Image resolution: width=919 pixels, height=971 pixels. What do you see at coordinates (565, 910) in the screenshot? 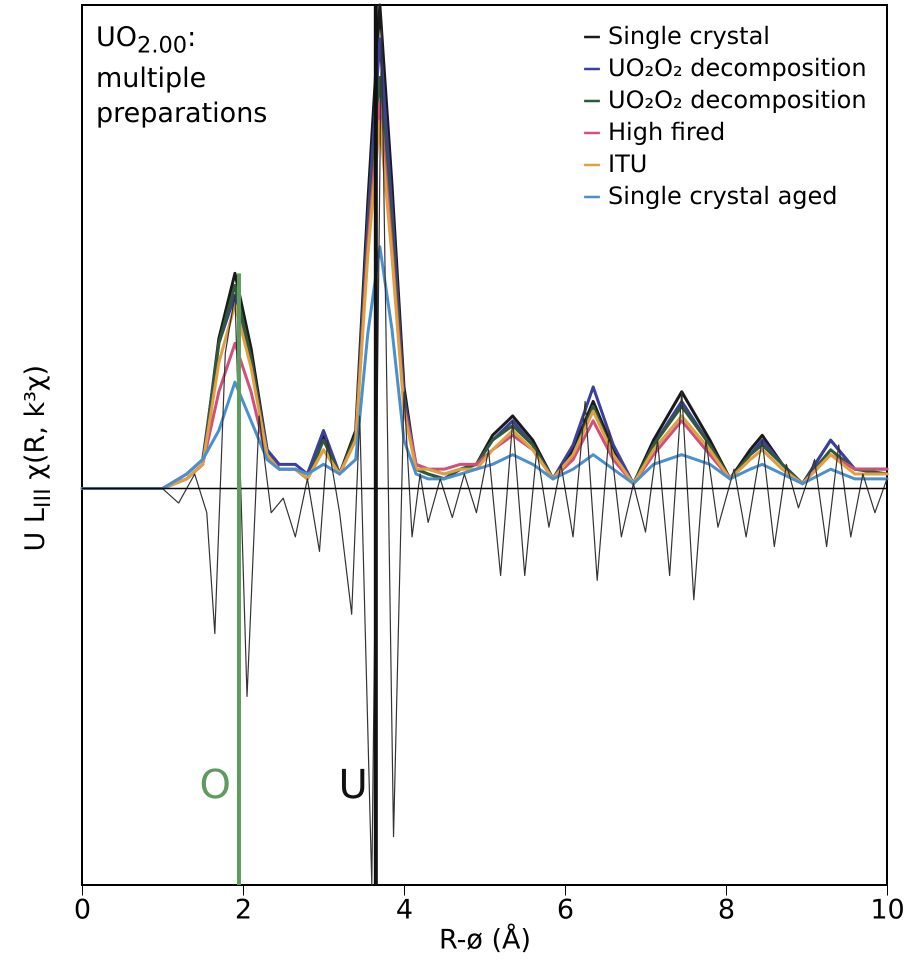
I see `x-tick-label: 6` at bounding box center [565, 910].